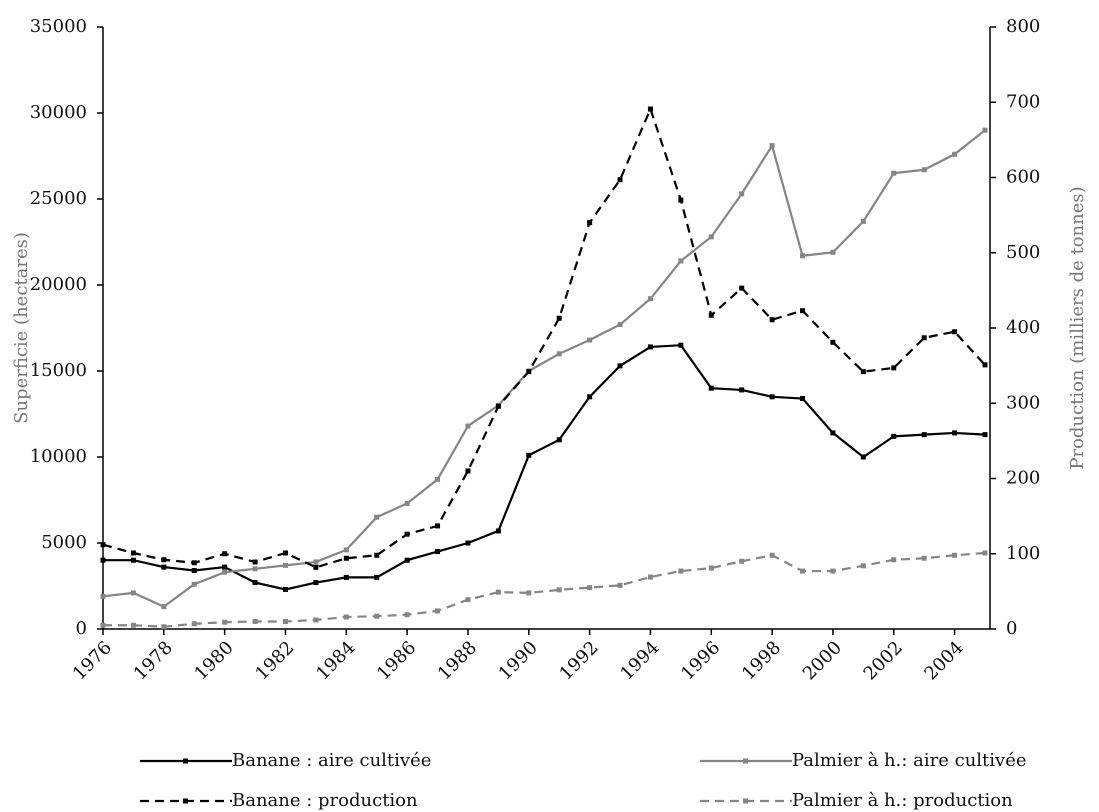  Describe the element at coordinates (1023, 553) in the screenshot. I see `y2-tick-label: 100` at that location.